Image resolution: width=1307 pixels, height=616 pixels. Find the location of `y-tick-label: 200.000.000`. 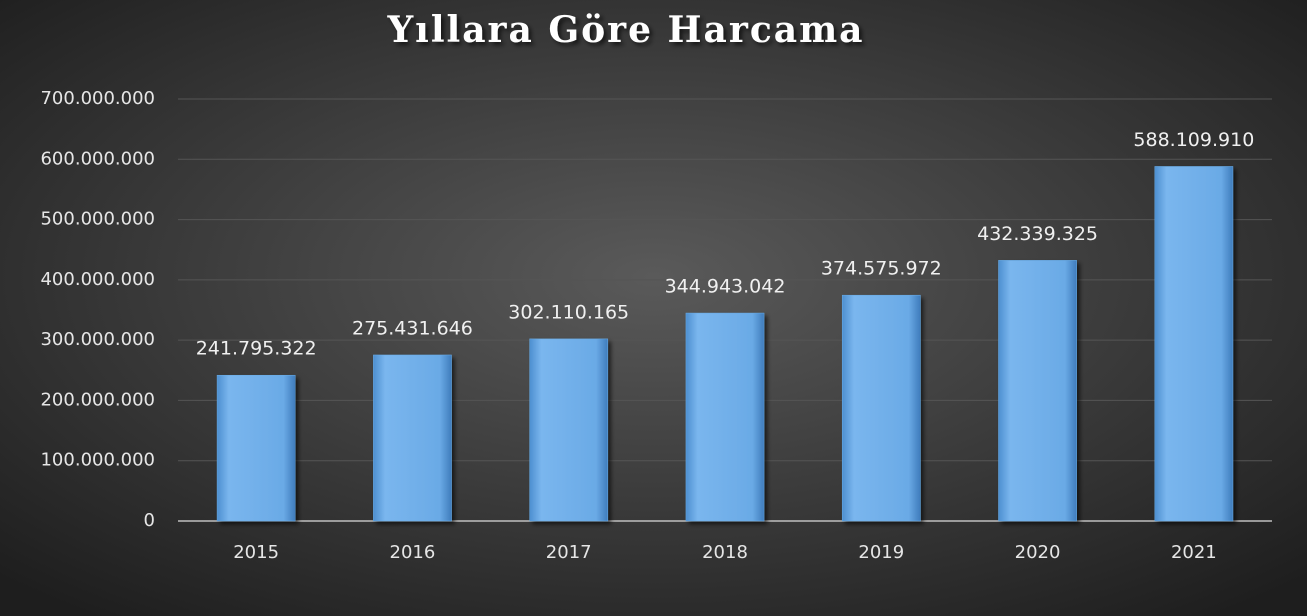

y-tick-label: 200.000.000 is located at coordinates (97, 399).